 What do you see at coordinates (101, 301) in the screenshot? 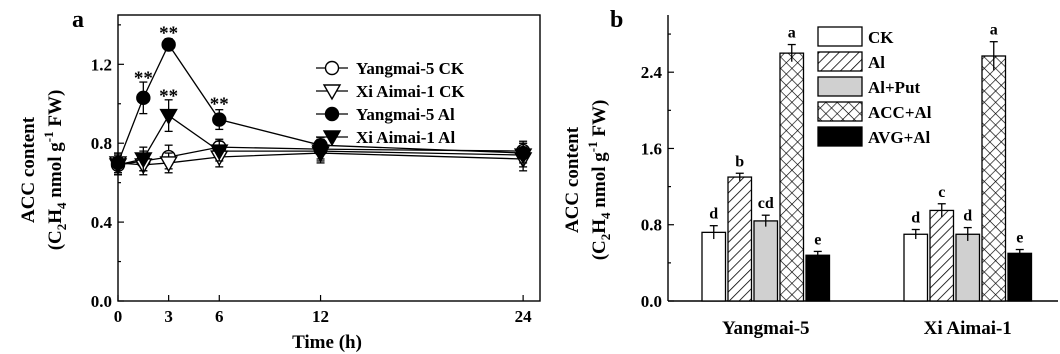
I see `y-tick-label-a: 0.0` at bounding box center [101, 301].